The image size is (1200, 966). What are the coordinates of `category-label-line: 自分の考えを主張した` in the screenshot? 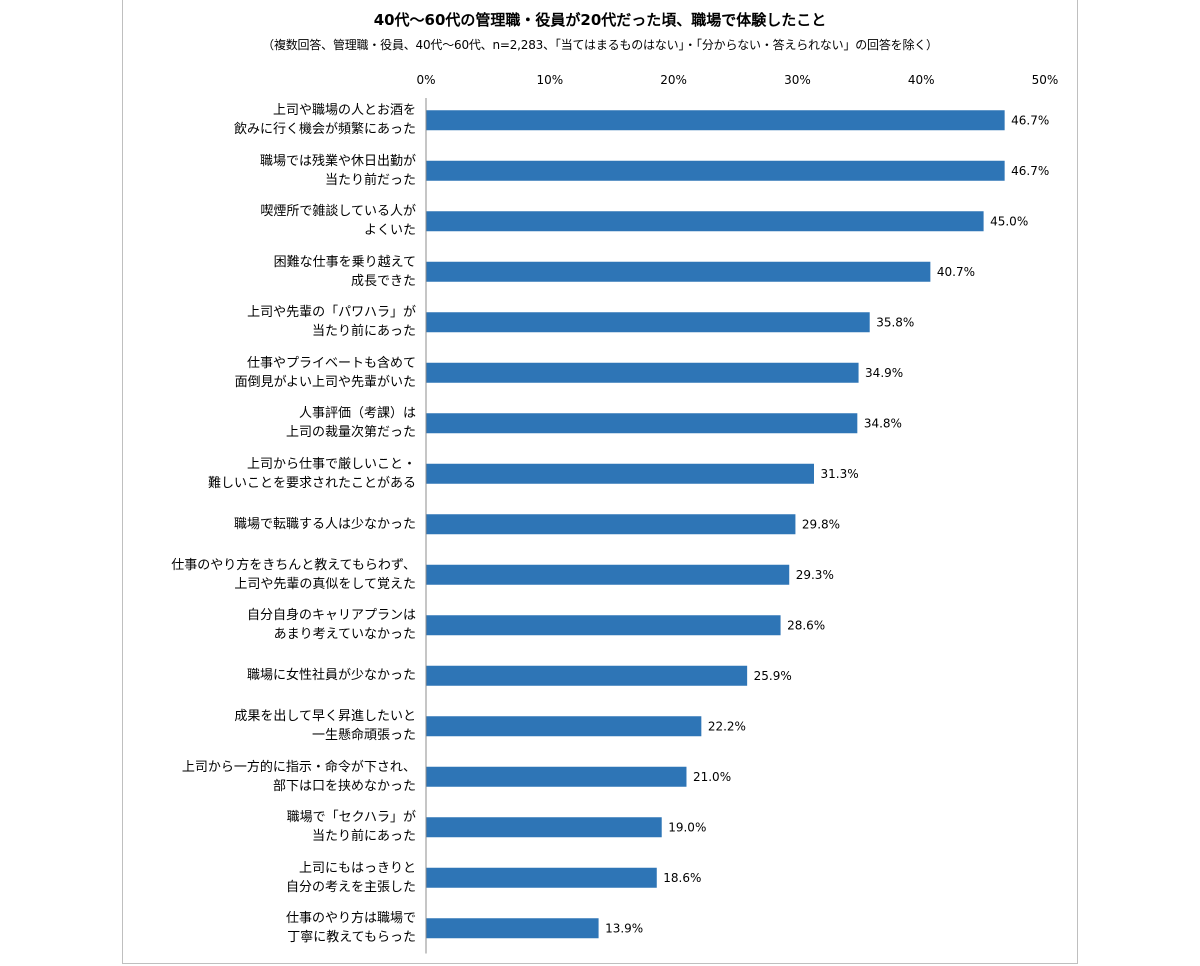 It's located at (350, 887).